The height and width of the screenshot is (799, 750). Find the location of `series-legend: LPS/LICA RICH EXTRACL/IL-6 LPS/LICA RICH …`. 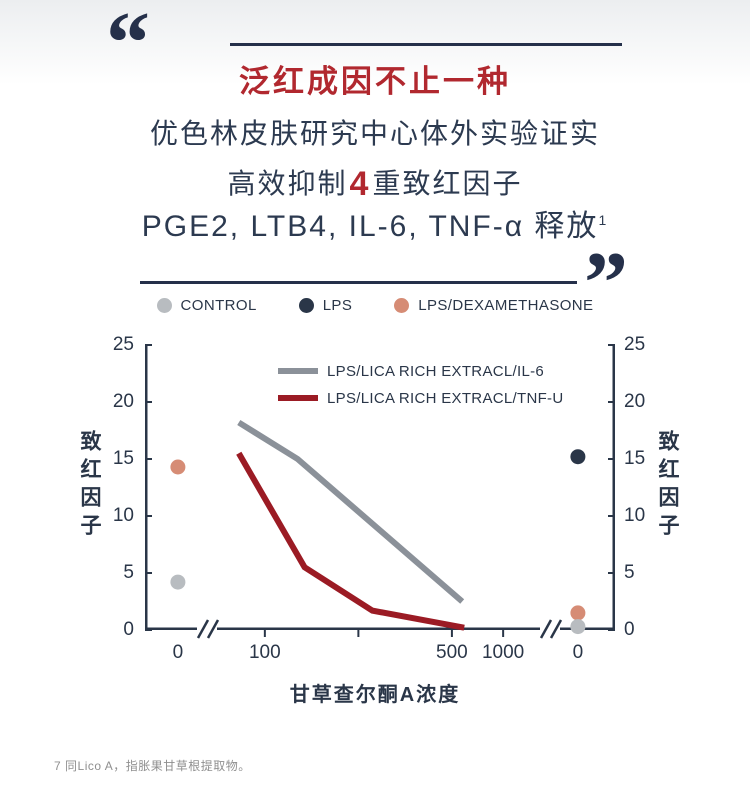

series-legend: LPS/LICA RICH EXTRACL/IL-6 LPS/LICA RICH … is located at coordinates (420, 384).